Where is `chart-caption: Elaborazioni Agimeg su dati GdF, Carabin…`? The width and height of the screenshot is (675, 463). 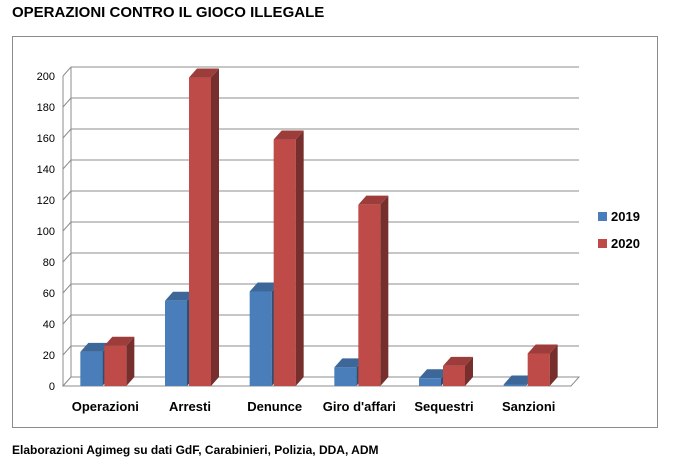 chart-caption: Elaborazioni Agimeg su dati GdF, Carabin… is located at coordinates (195, 450).